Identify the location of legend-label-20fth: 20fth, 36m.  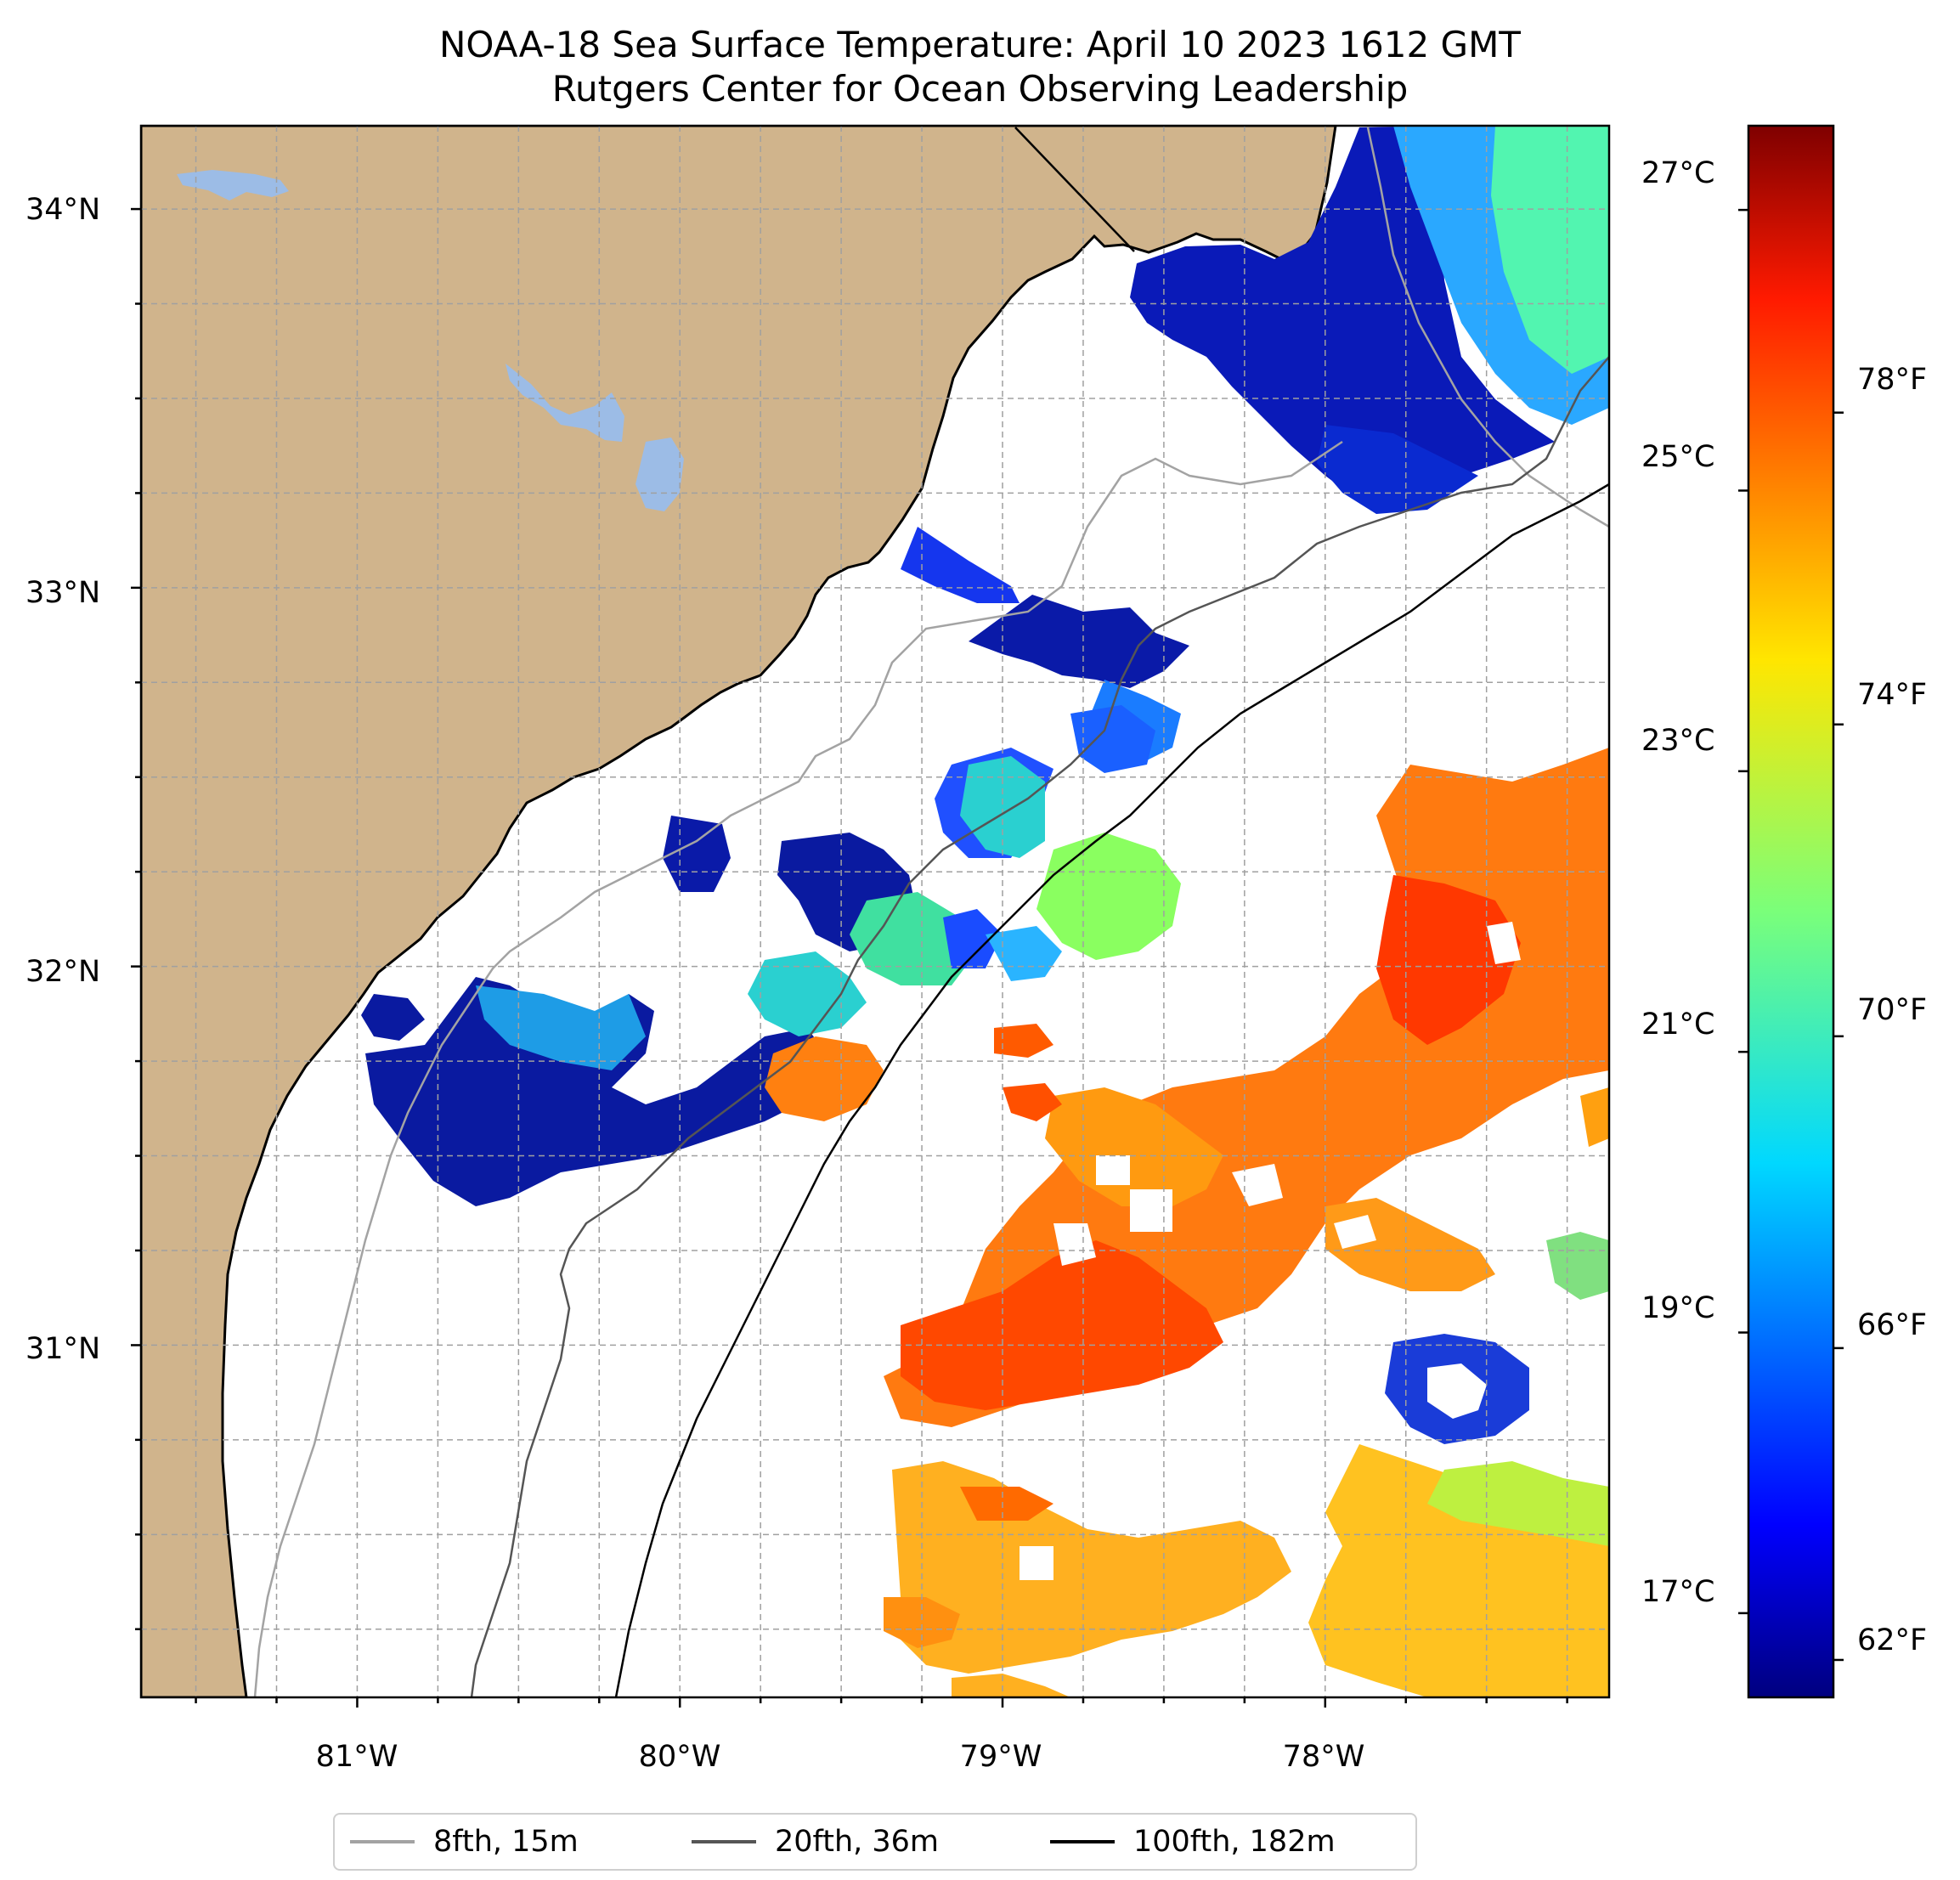
(858, 1842).